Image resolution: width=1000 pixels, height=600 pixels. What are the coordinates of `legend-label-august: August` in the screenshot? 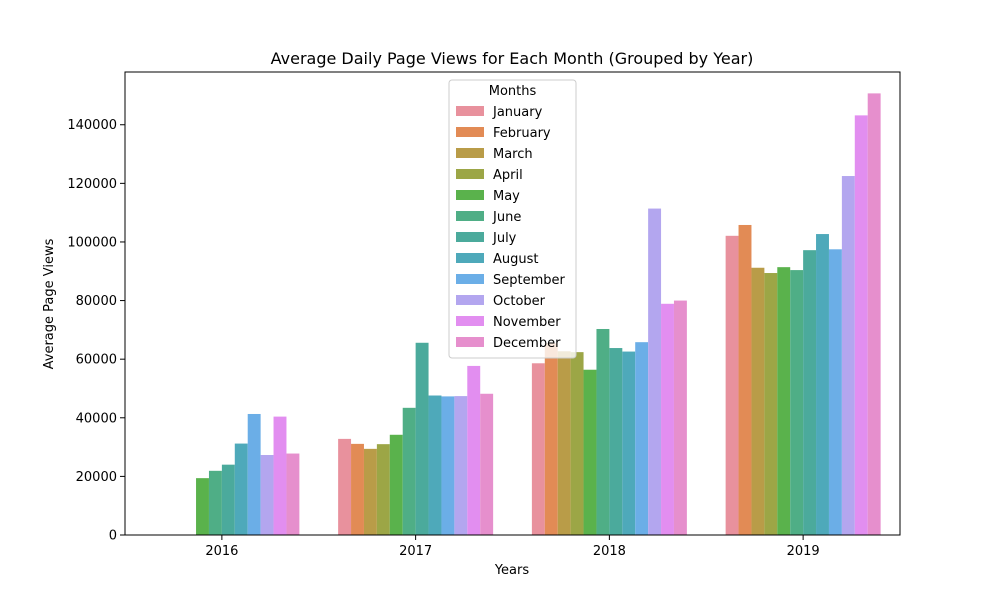 It's located at (516, 259).